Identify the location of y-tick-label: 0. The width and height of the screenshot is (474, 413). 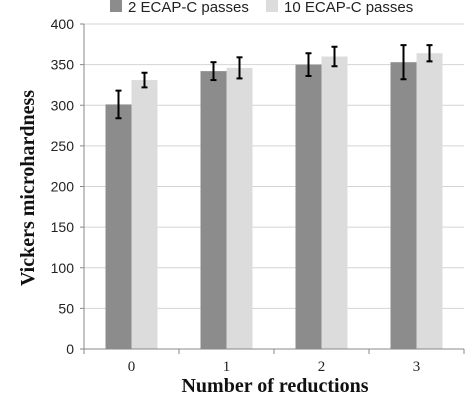
(70, 349).